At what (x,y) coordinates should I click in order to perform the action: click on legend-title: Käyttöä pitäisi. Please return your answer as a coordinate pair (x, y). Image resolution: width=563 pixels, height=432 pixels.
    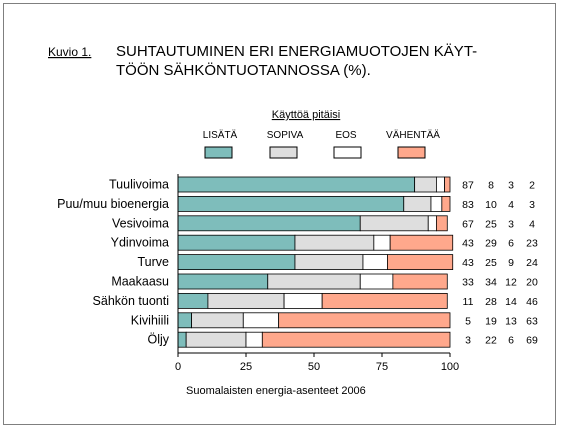
    Looking at the image, I should click on (306, 115).